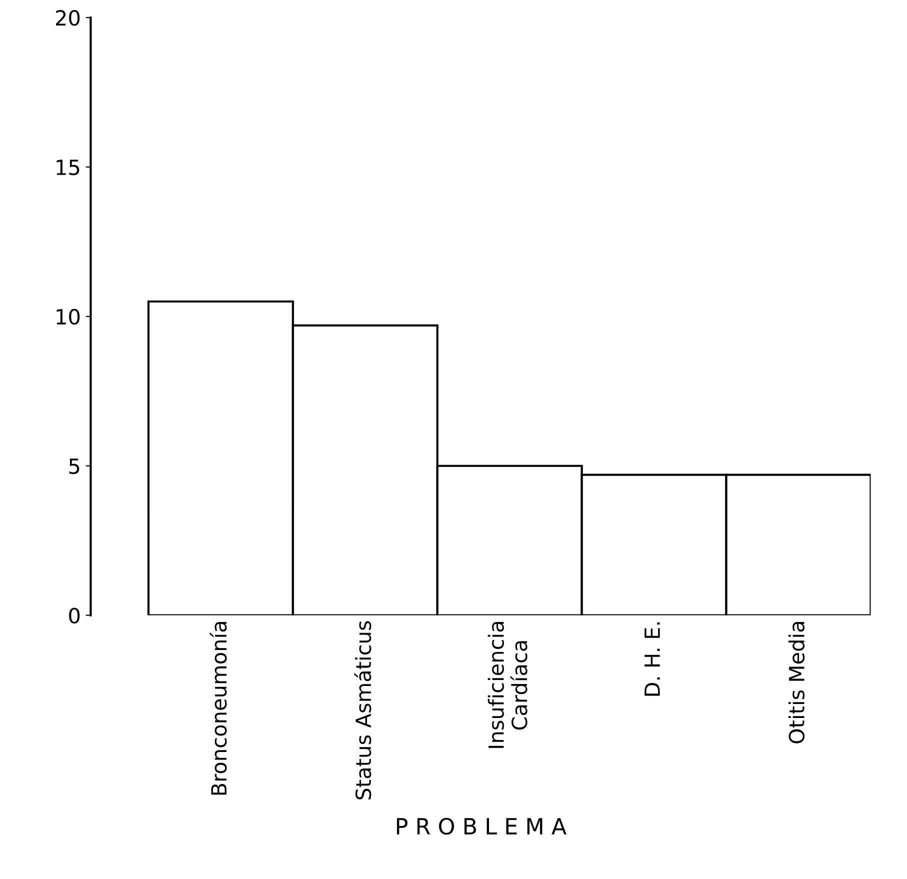 This screenshot has width=907, height=879. Describe the element at coordinates (68, 168) in the screenshot. I see `y-tick-label: 15` at that location.